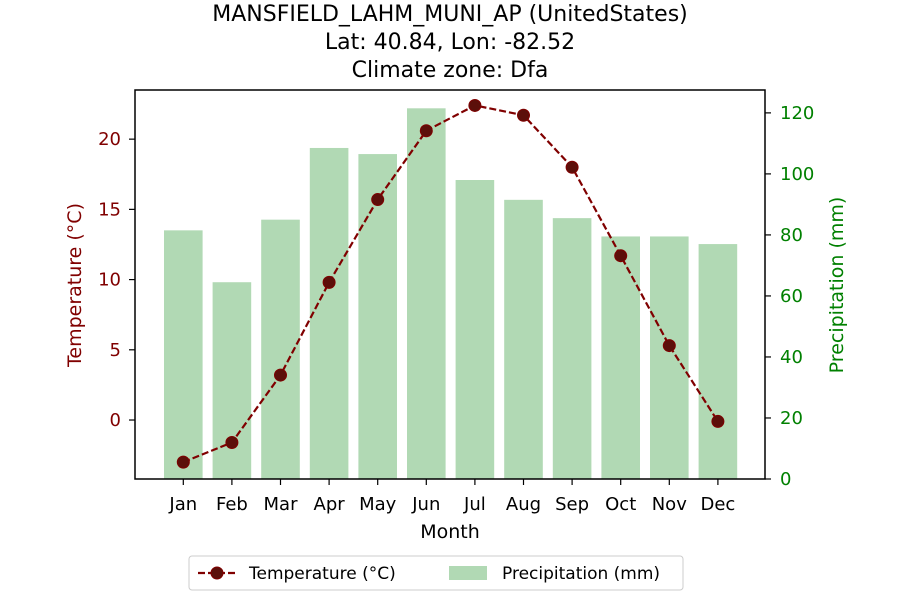 The image size is (900, 600). Describe the element at coordinates (717, 504) in the screenshot. I see `x-tick-label: Dec` at that location.